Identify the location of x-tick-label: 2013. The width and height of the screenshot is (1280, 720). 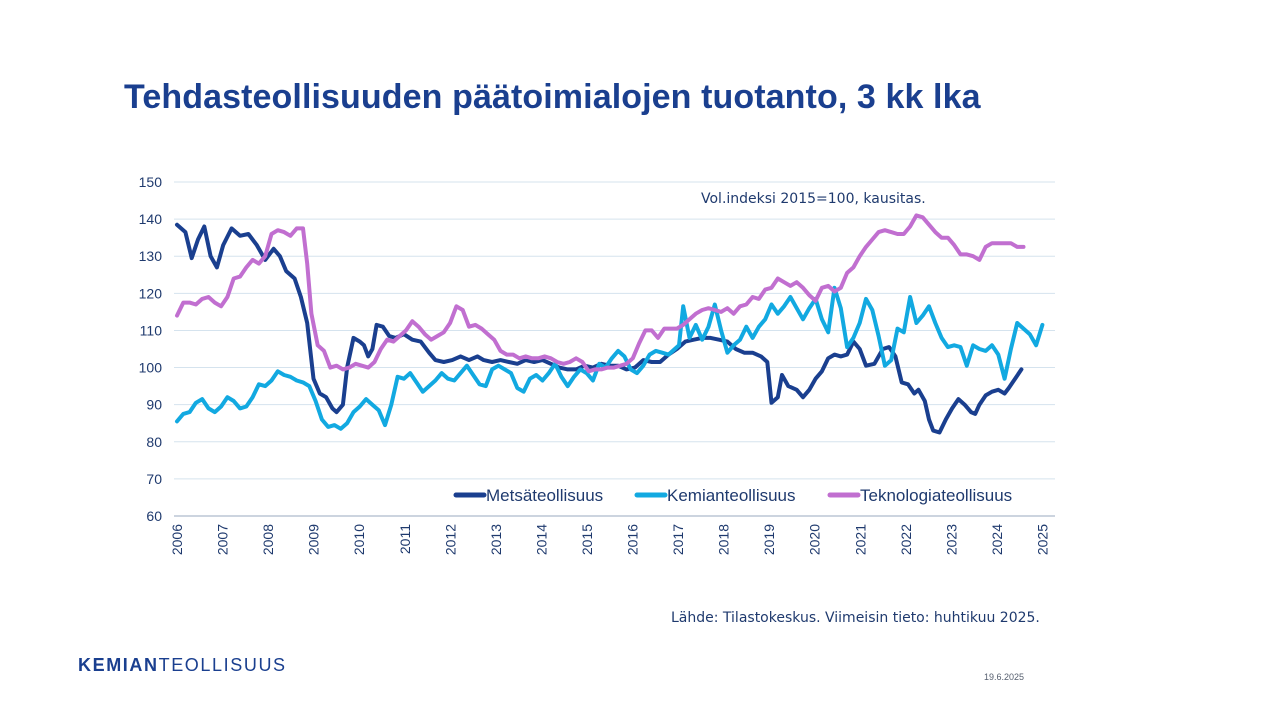
(496, 539).